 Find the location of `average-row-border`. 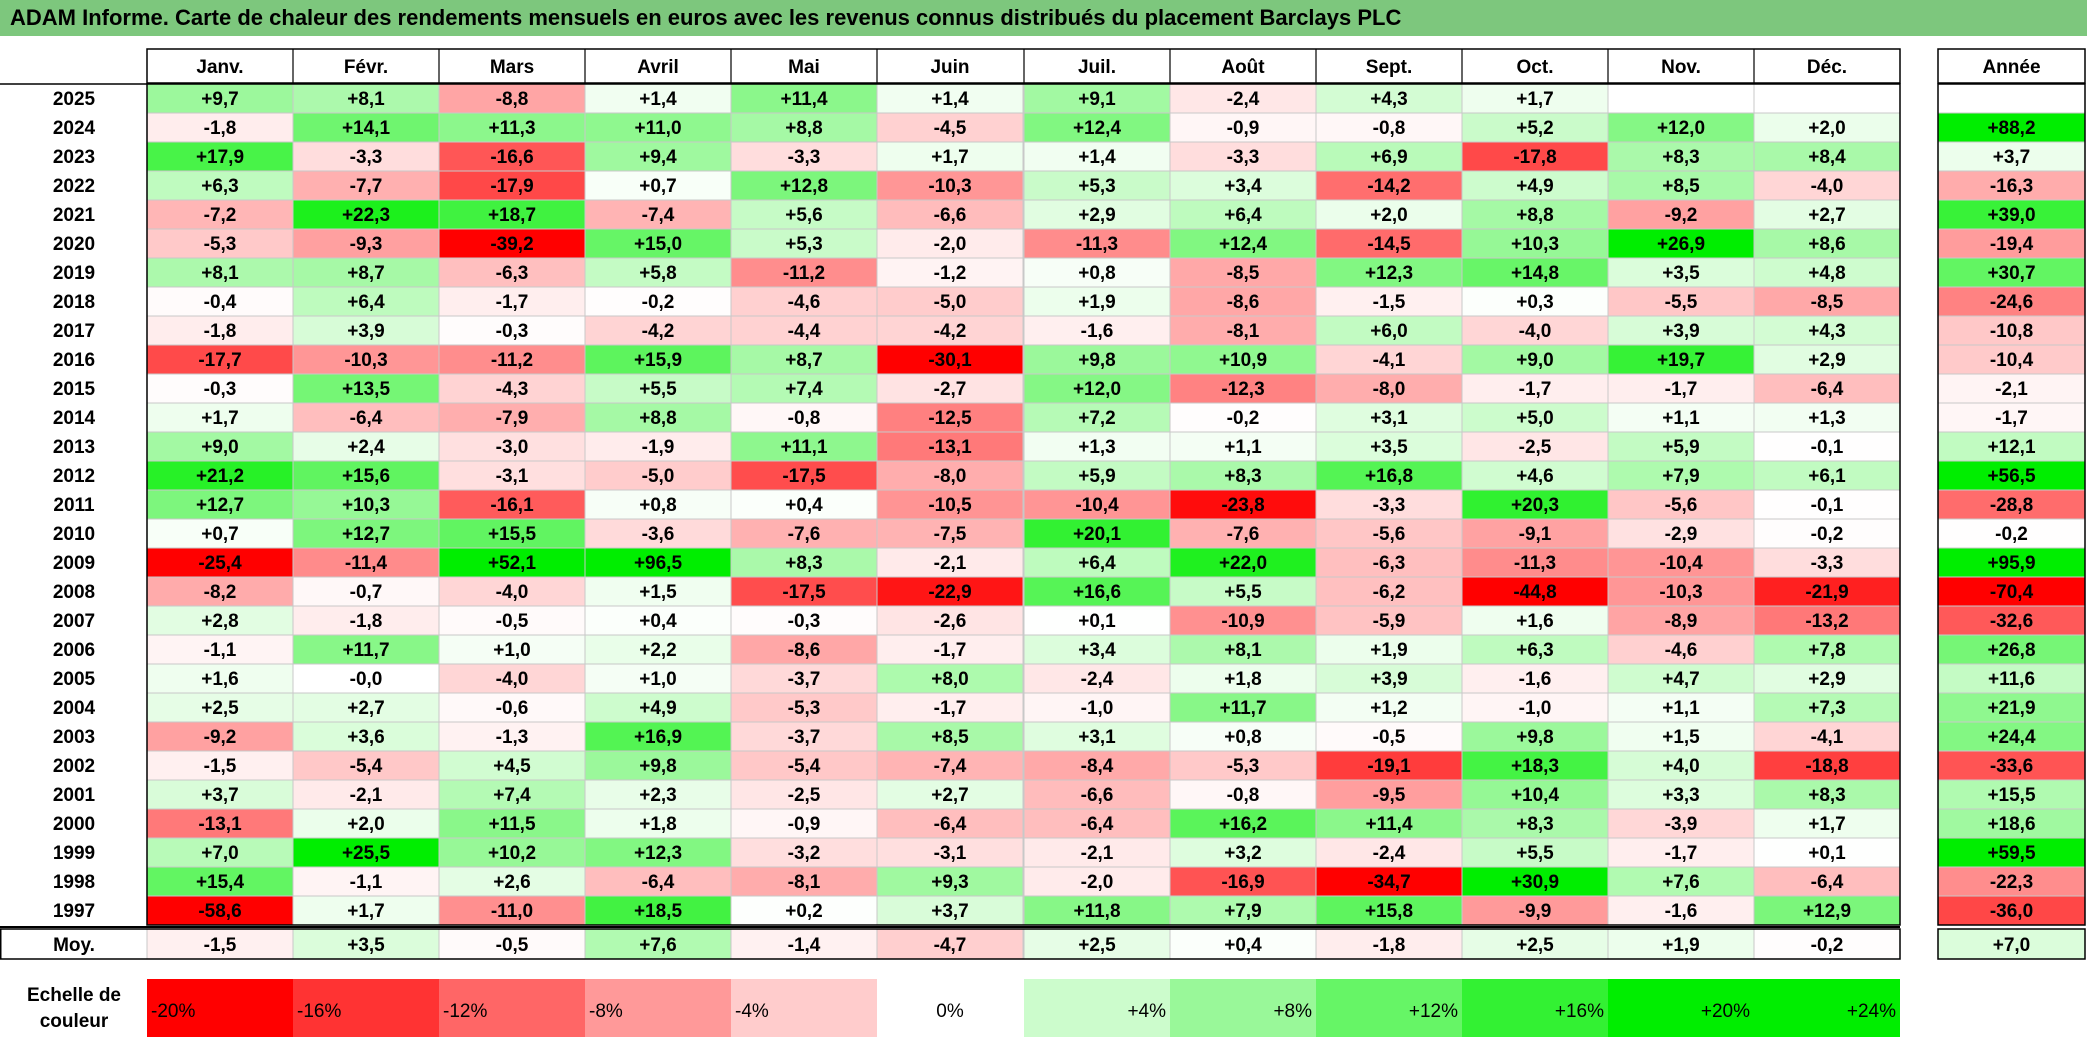

average-row-border is located at coordinates (950, 944).